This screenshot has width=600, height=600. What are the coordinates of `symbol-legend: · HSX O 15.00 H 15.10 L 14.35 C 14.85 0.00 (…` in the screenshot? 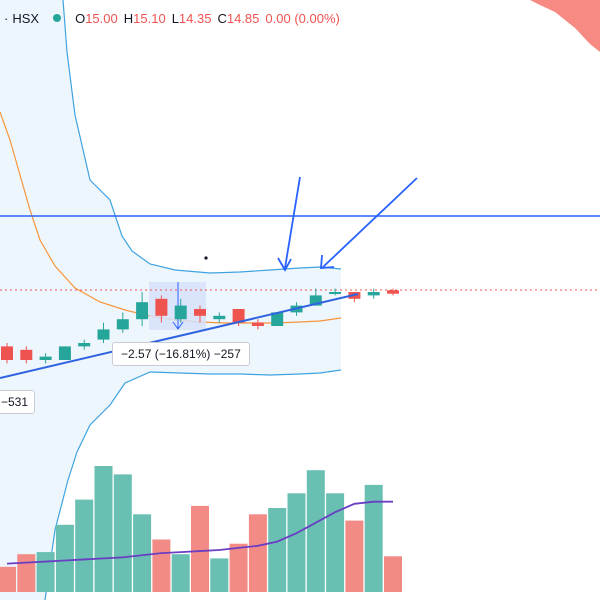 It's located at (170, 18).